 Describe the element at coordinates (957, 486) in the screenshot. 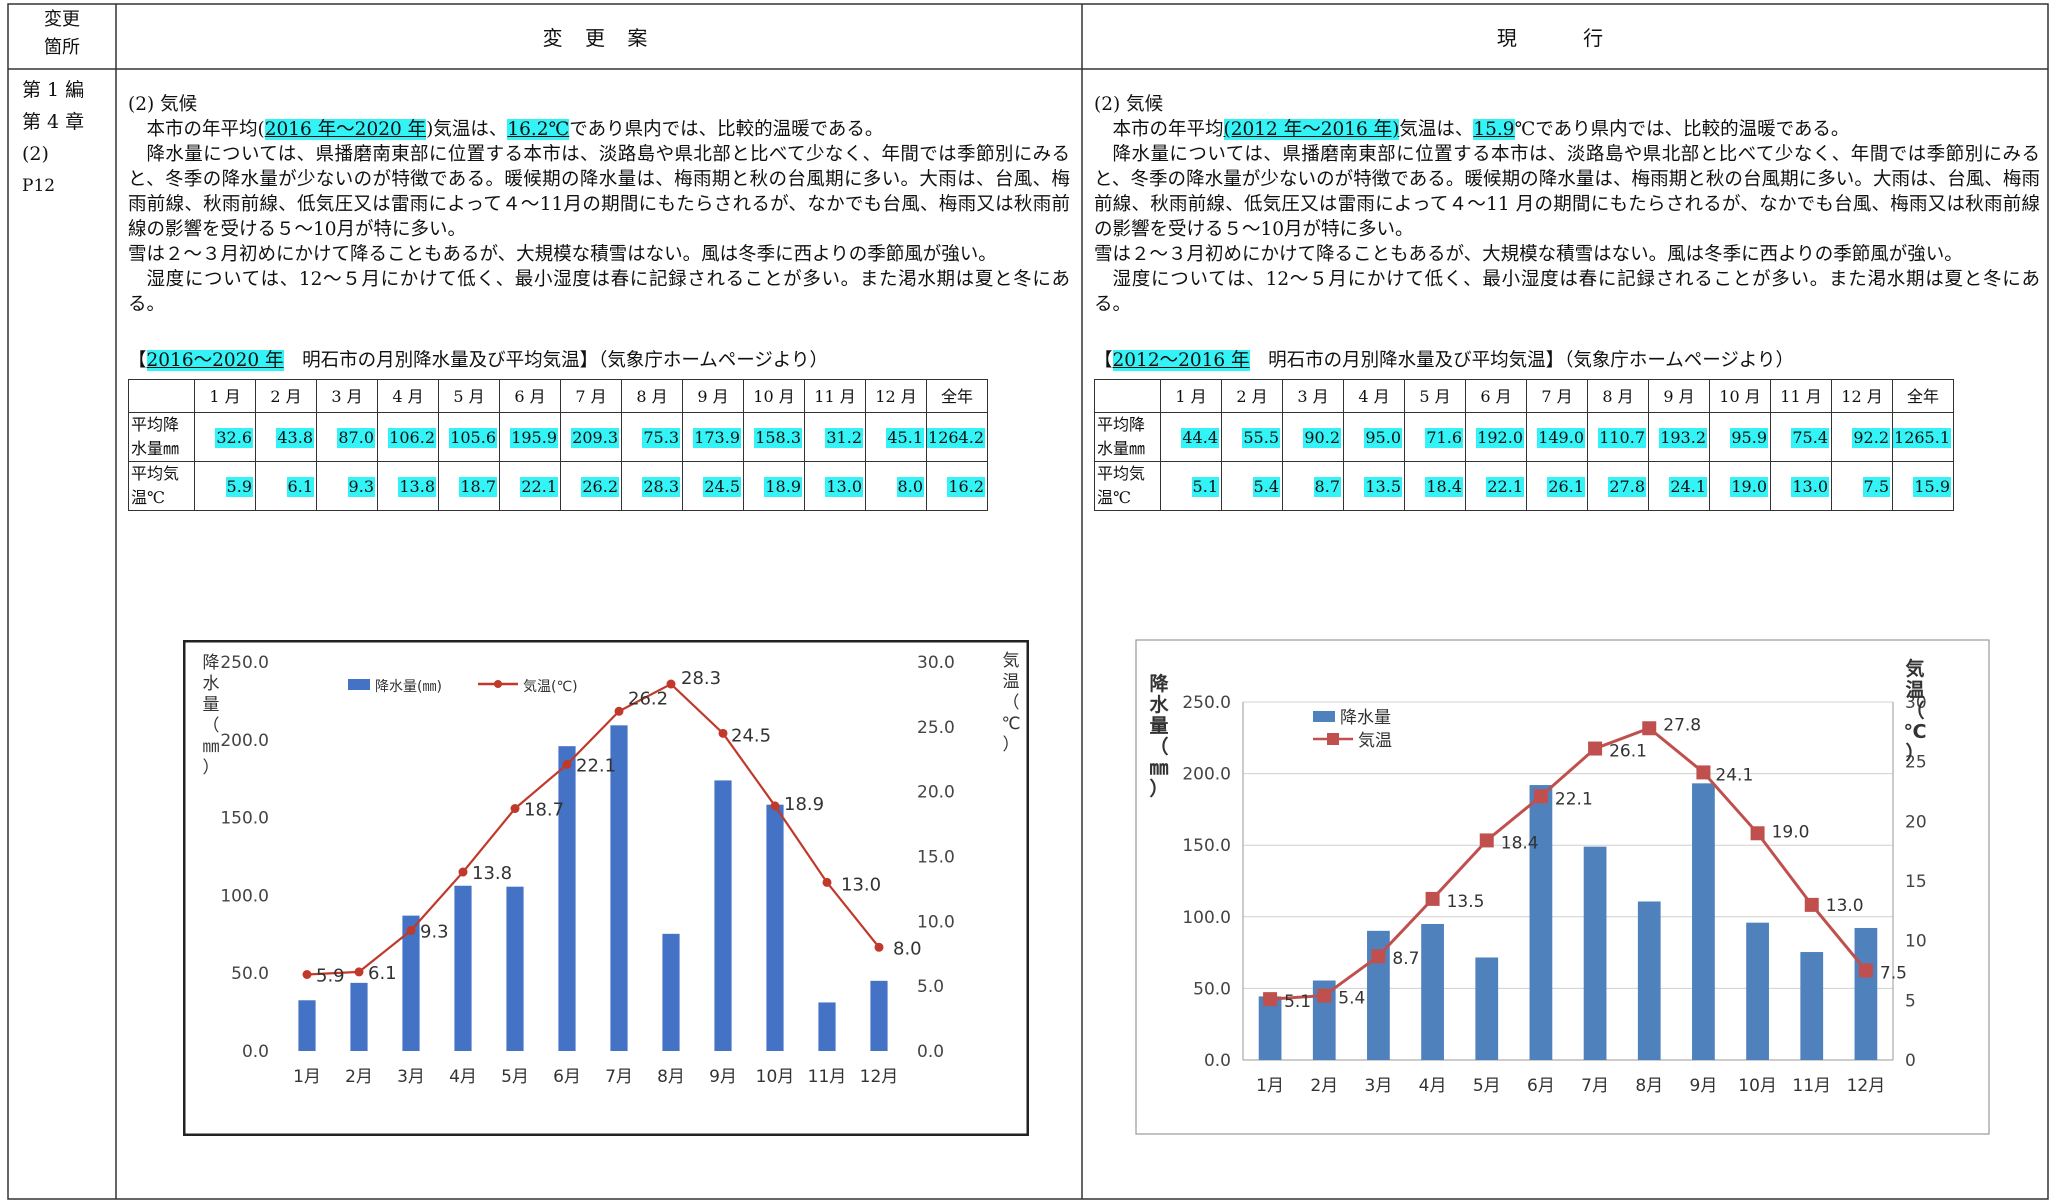

I see `table-cell: 16.2` at that location.